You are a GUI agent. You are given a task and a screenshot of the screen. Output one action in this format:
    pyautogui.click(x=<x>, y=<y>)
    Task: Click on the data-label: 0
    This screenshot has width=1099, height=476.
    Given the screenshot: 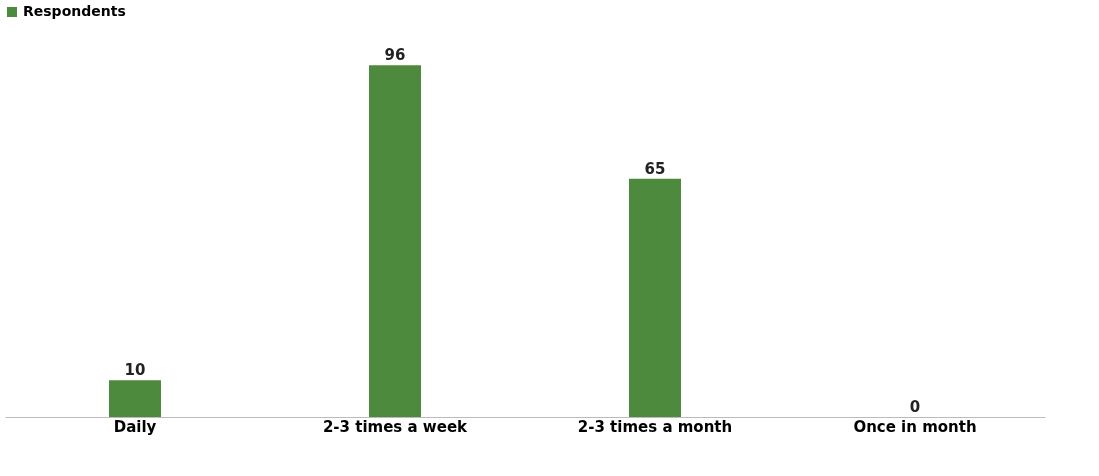 What is the action you would take?
    pyautogui.click(x=915, y=407)
    